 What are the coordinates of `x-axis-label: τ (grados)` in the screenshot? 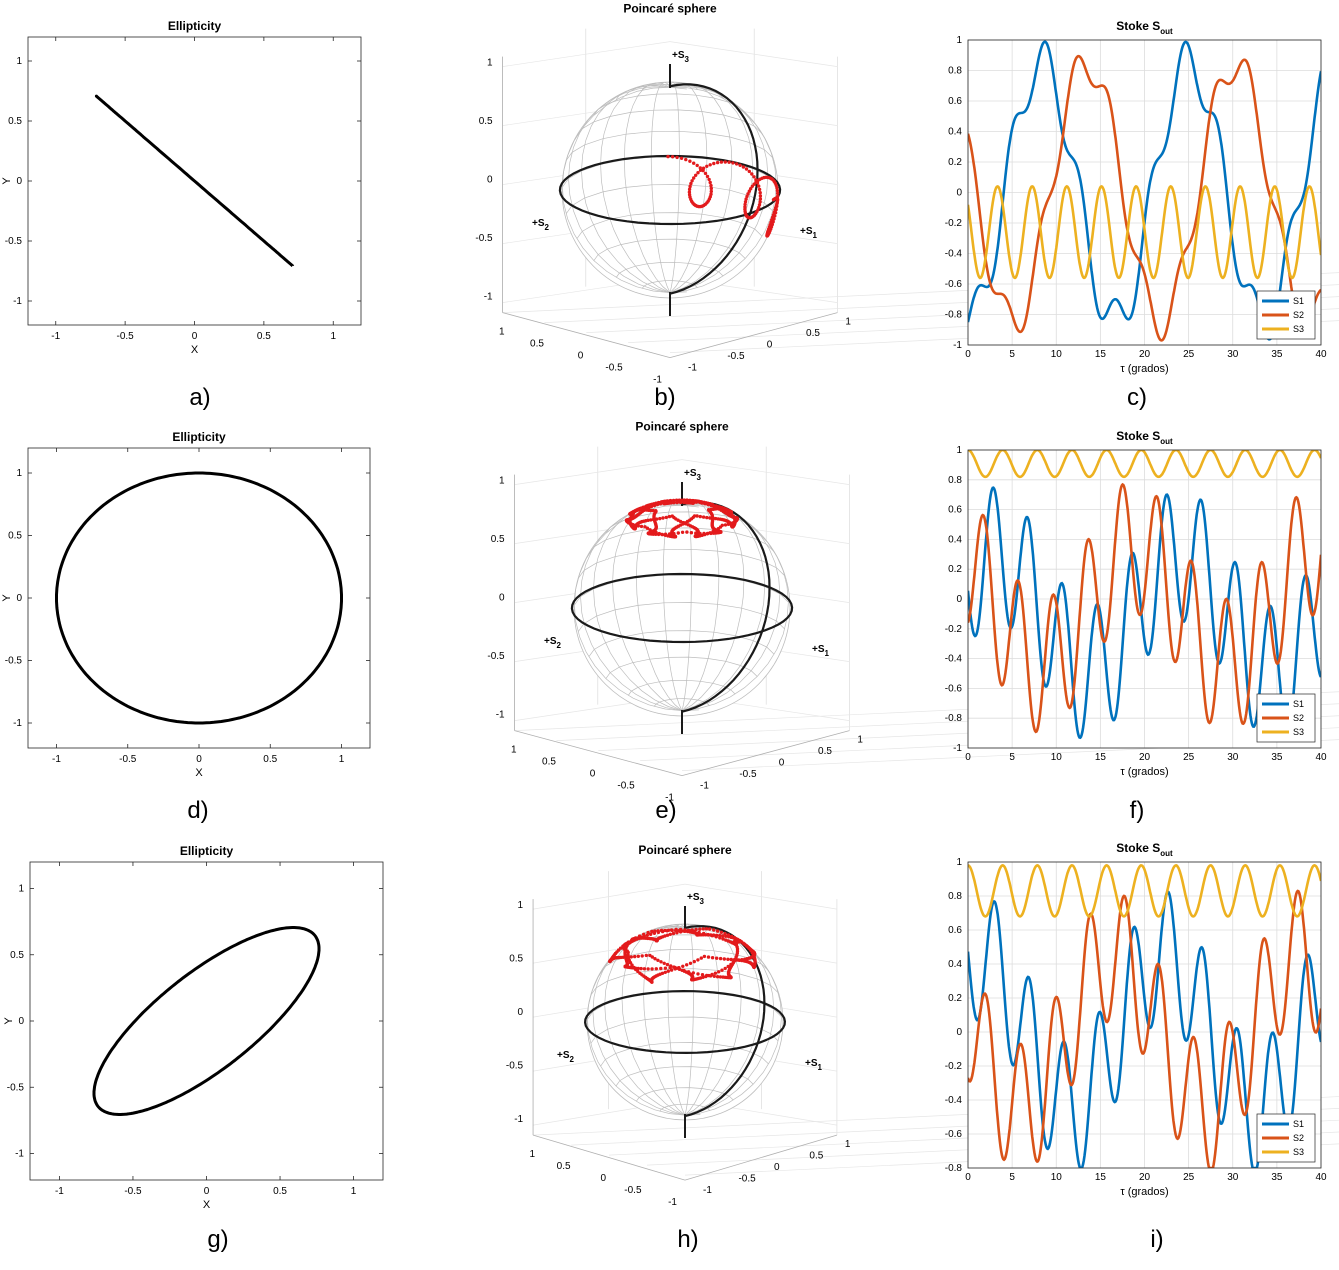 It's located at (1144, 1192).